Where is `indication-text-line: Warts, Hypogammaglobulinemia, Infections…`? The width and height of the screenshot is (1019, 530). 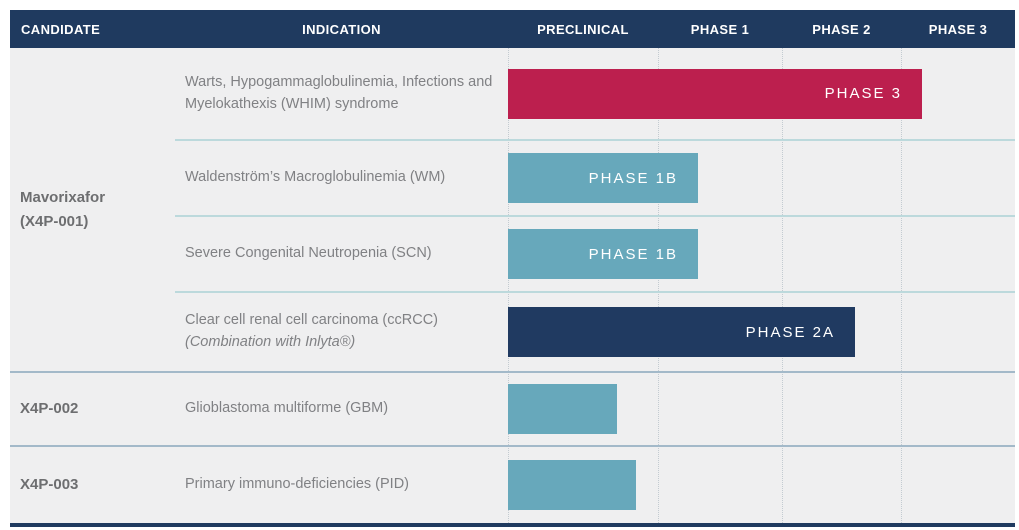
indication-text-line: Warts, Hypogammaglobulinemia, Infections… is located at coordinates (339, 92).